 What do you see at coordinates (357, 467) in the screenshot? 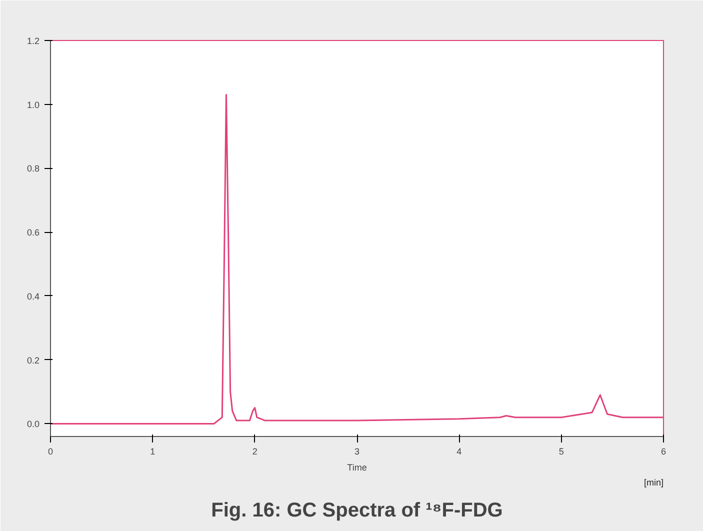
I see `x-axis-title: Time` at bounding box center [357, 467].